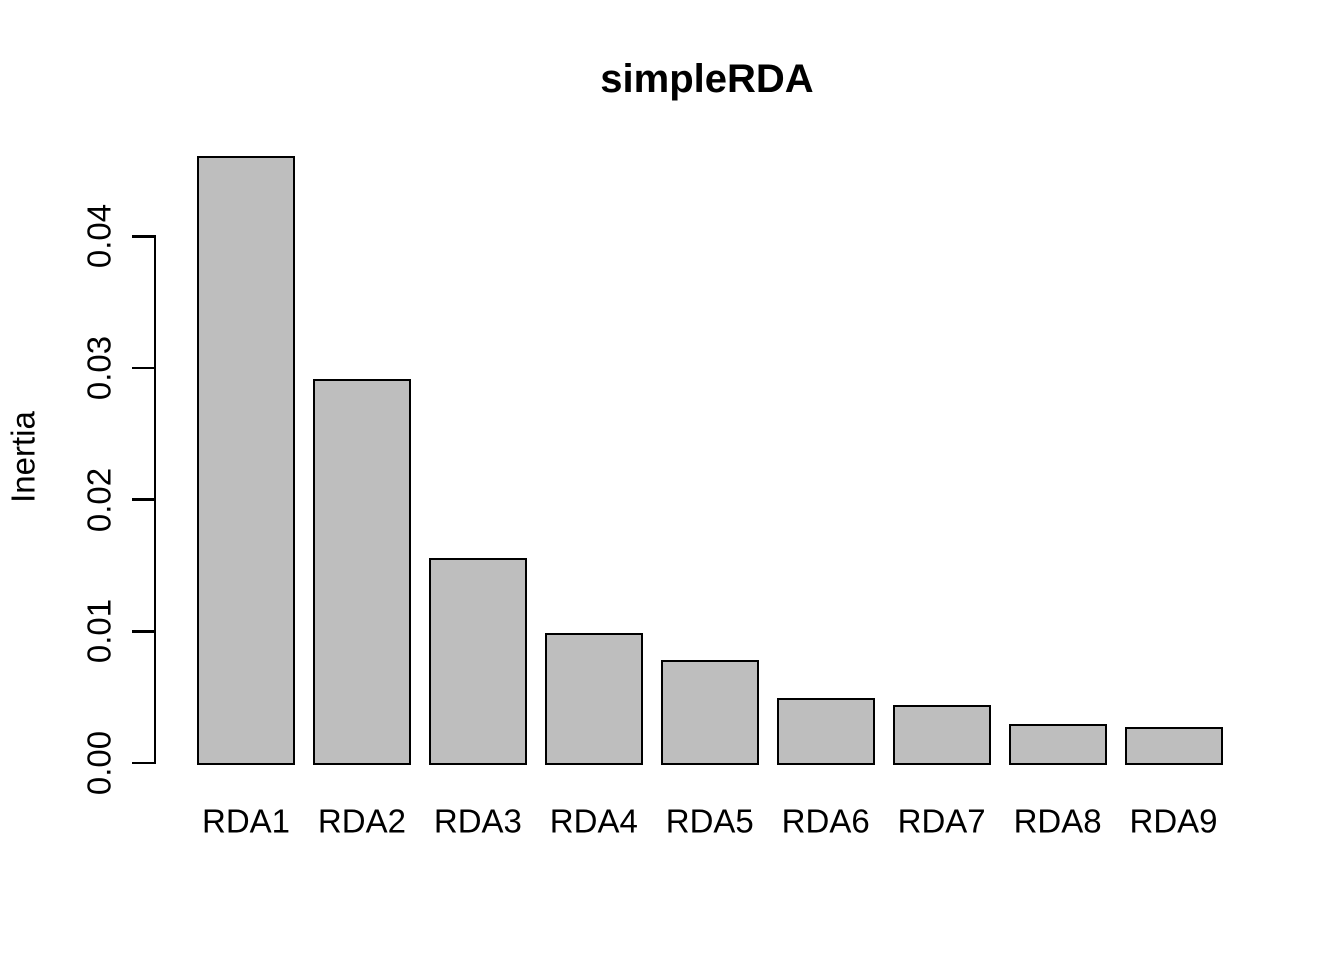 The height and width of the screenshot is (960, 1344). What do you see at coordinates (361, 572) in the screenshot?
I see `bar-rda2` at bounding box center [361, 572].